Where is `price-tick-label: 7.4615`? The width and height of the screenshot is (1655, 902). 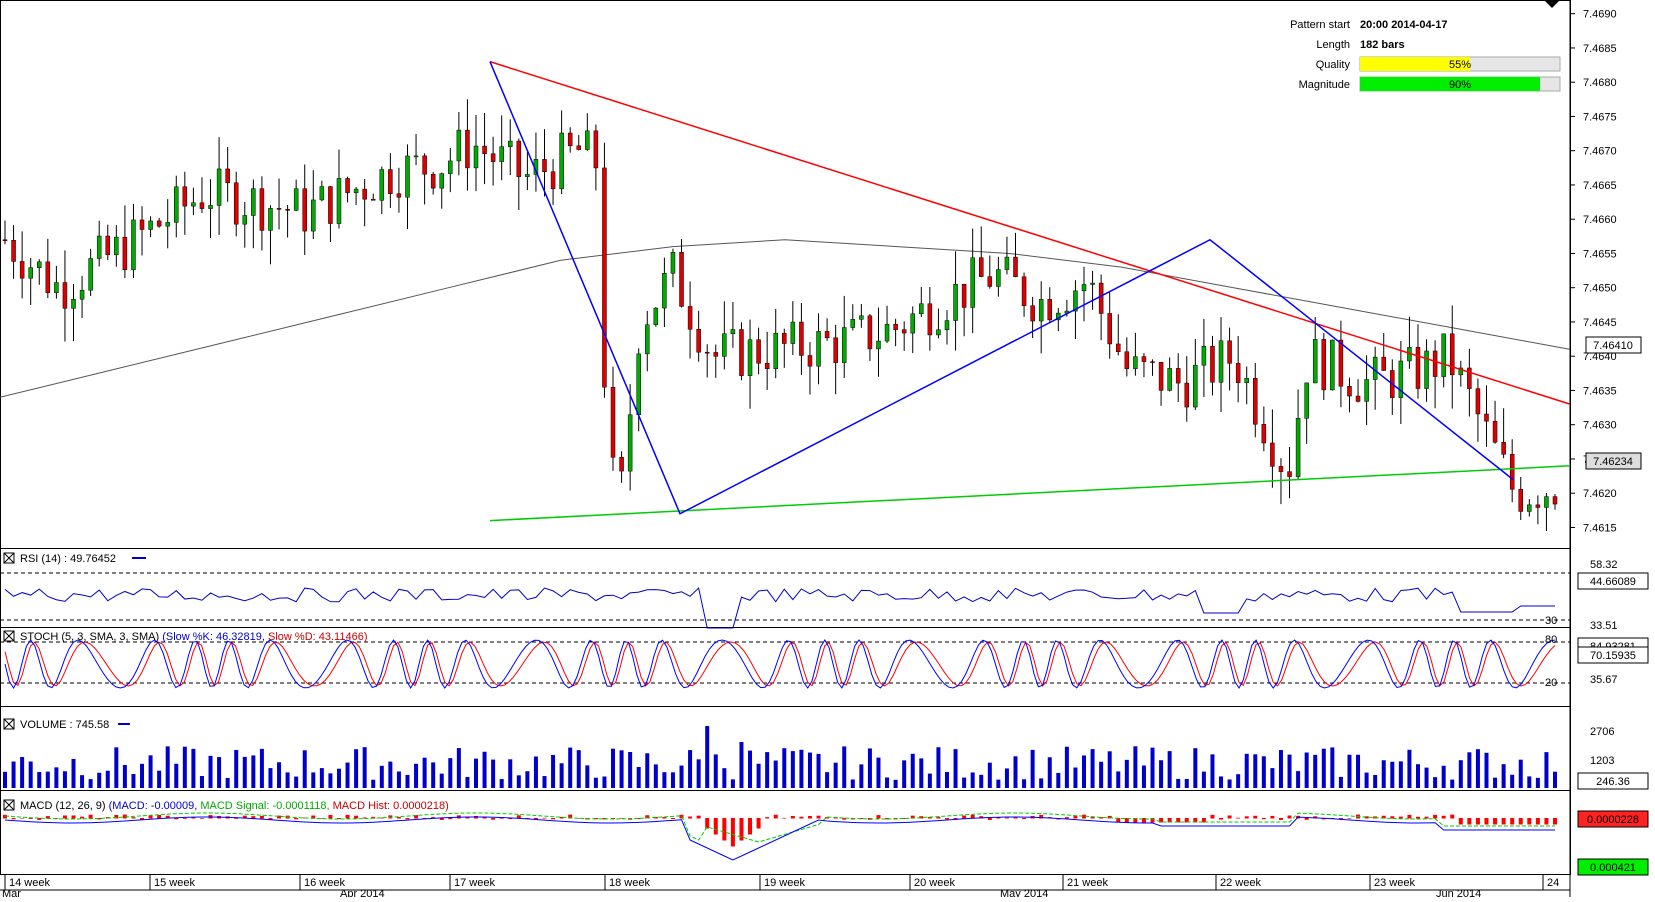 price-tick-label: 7.4615 is located at coordinates (1600, 528).